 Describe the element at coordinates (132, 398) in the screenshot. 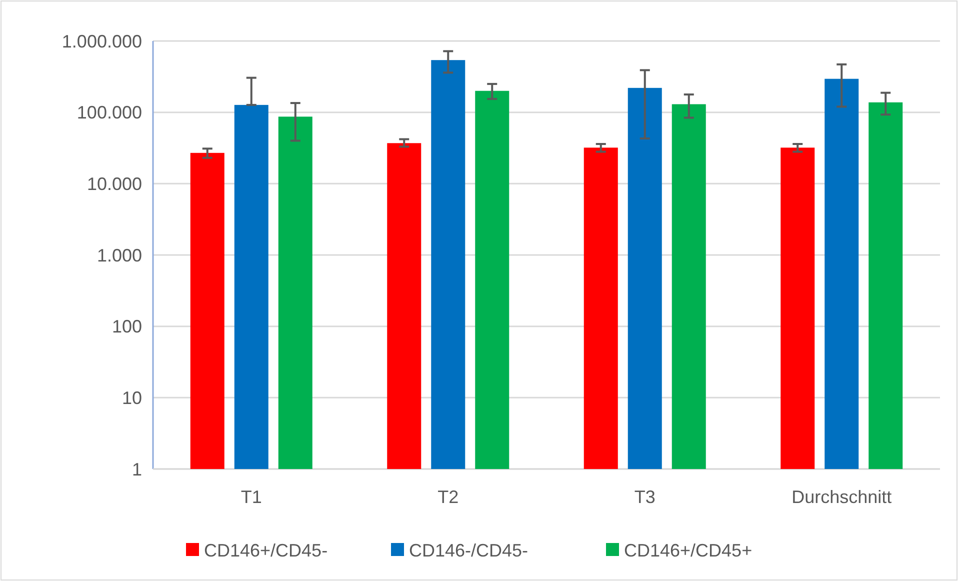

I see `y-tick-label: 10` at that location.